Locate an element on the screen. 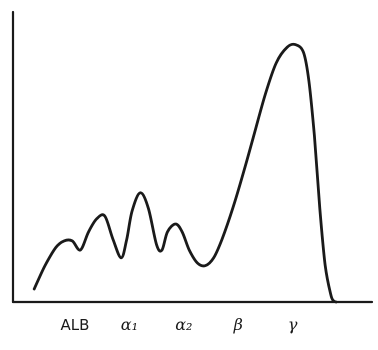 The width and height of the screenshot is (378, 350). x-tick-label-1: α₁ is located at coordinates (129, 324).